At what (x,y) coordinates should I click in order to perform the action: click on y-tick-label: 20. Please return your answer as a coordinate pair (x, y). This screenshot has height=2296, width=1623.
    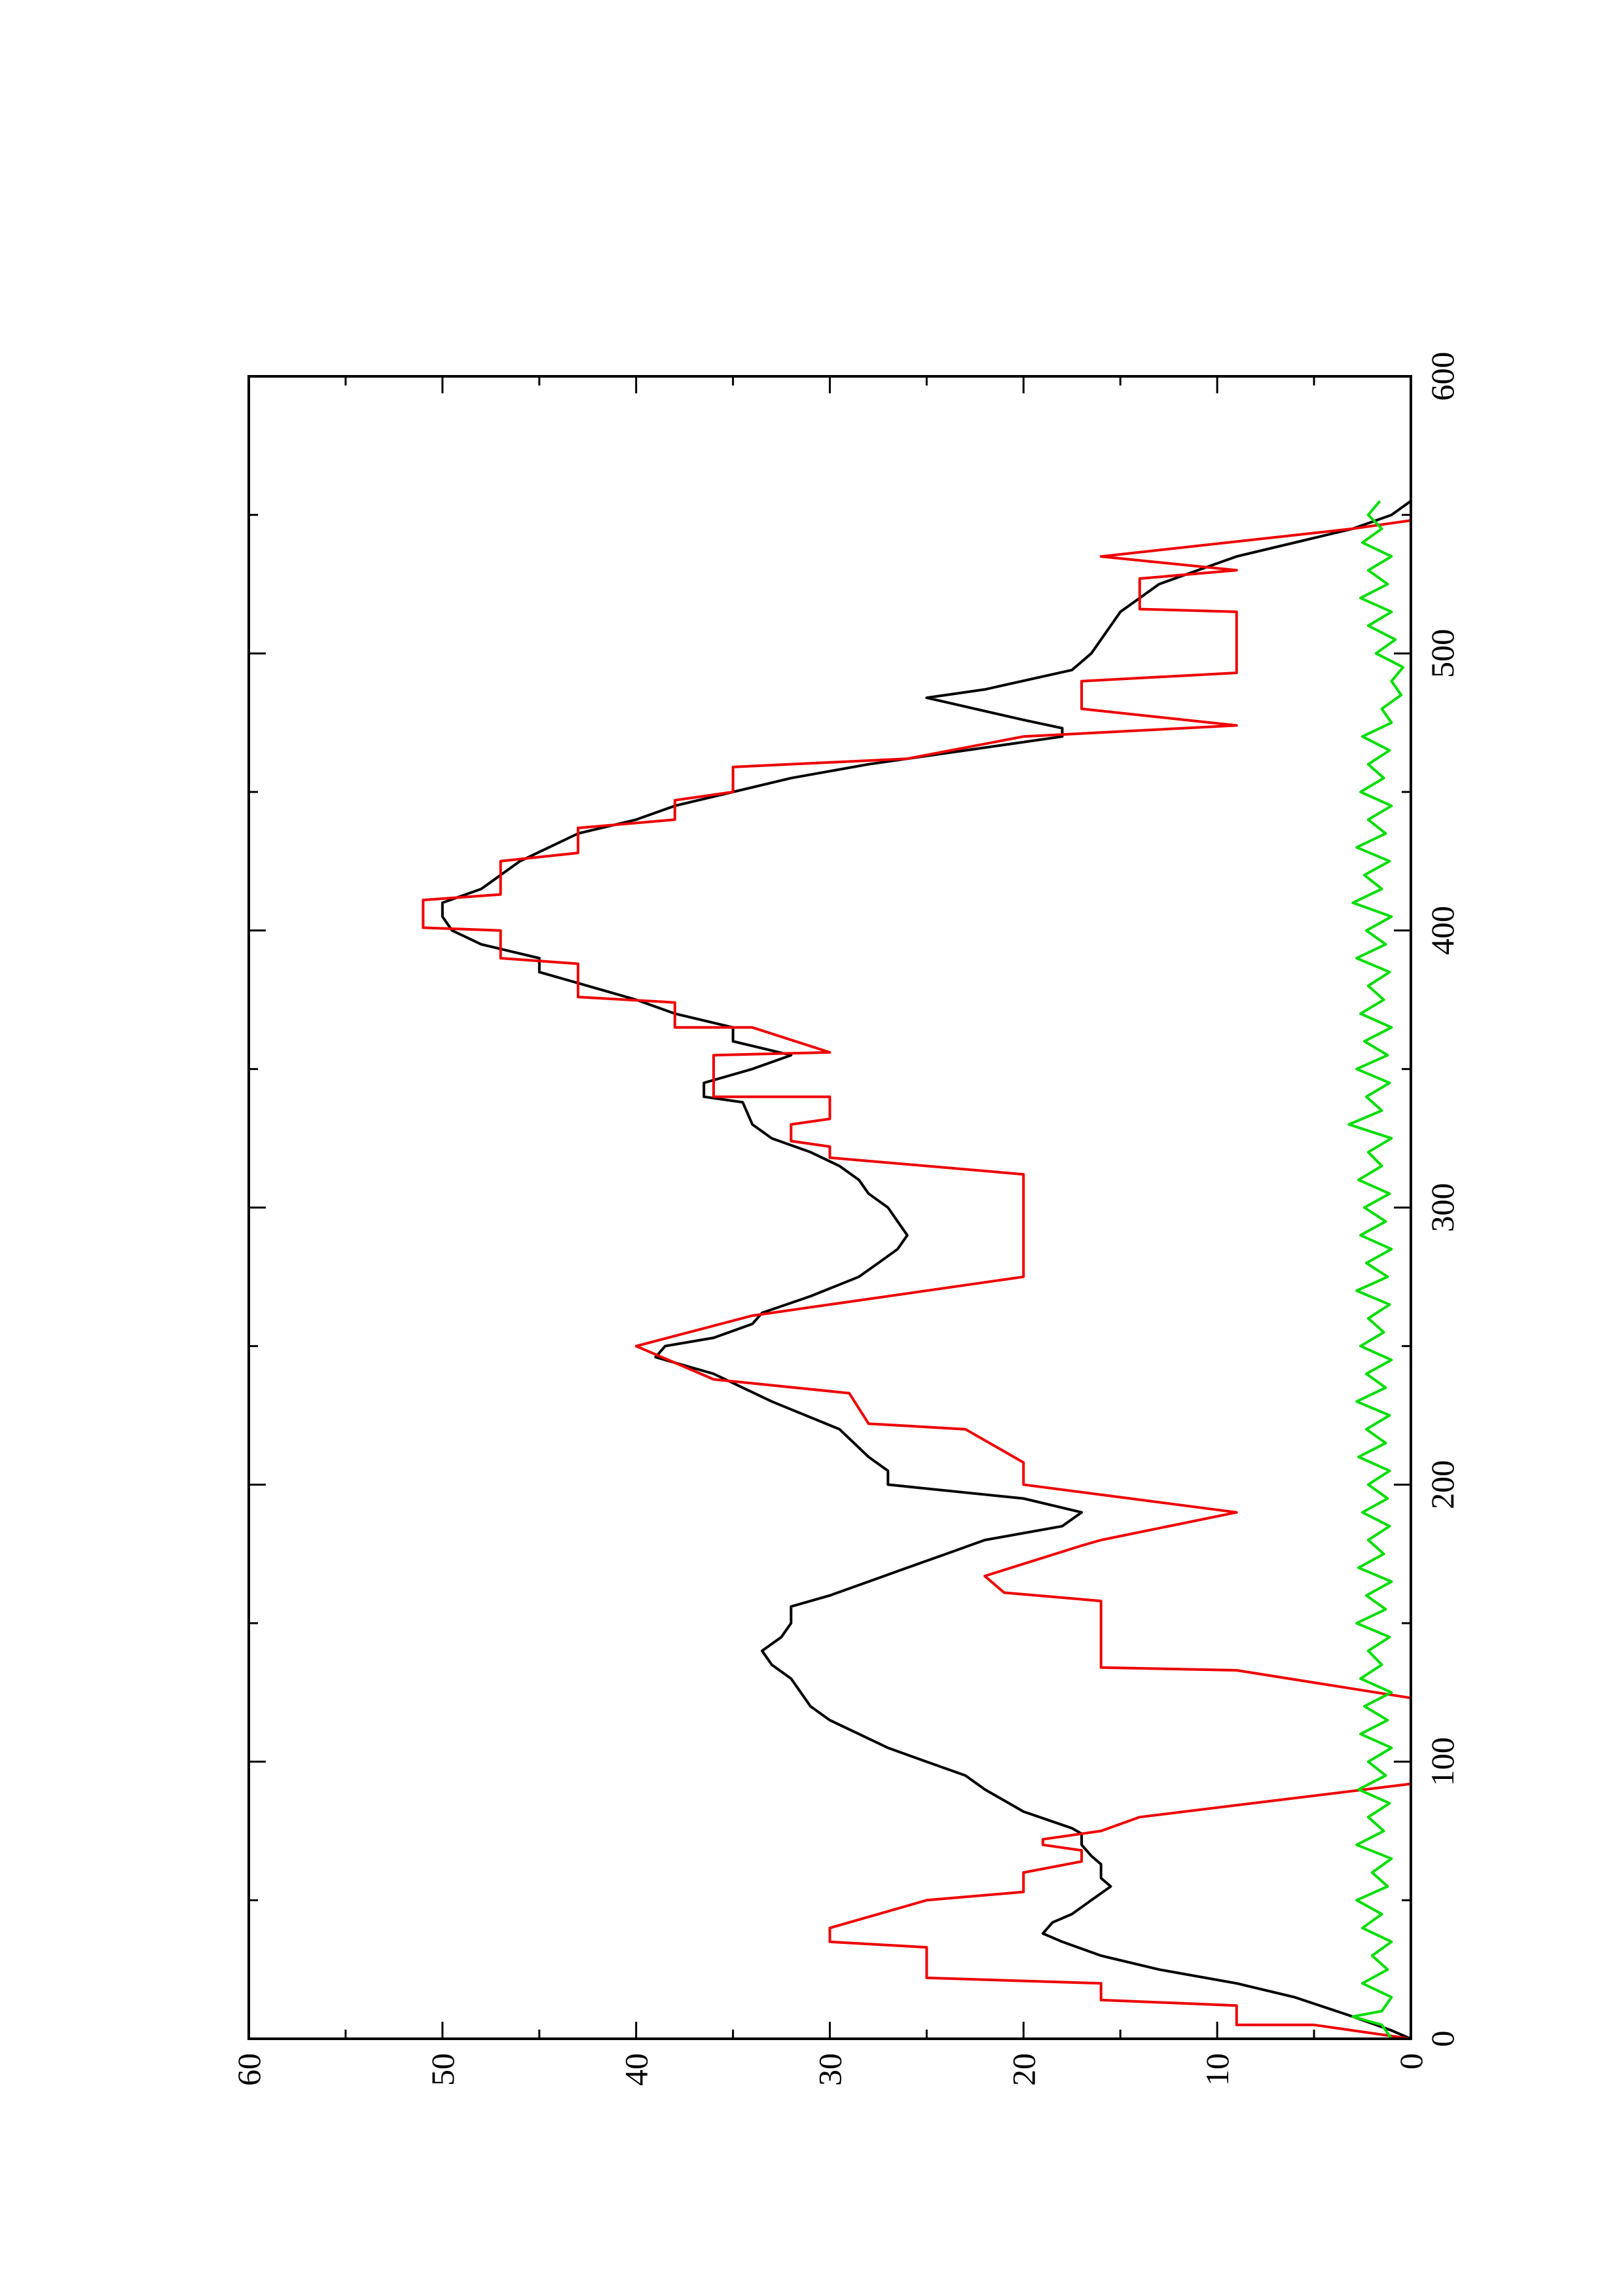
    Looking at the image, I should click on (1023, 2069).